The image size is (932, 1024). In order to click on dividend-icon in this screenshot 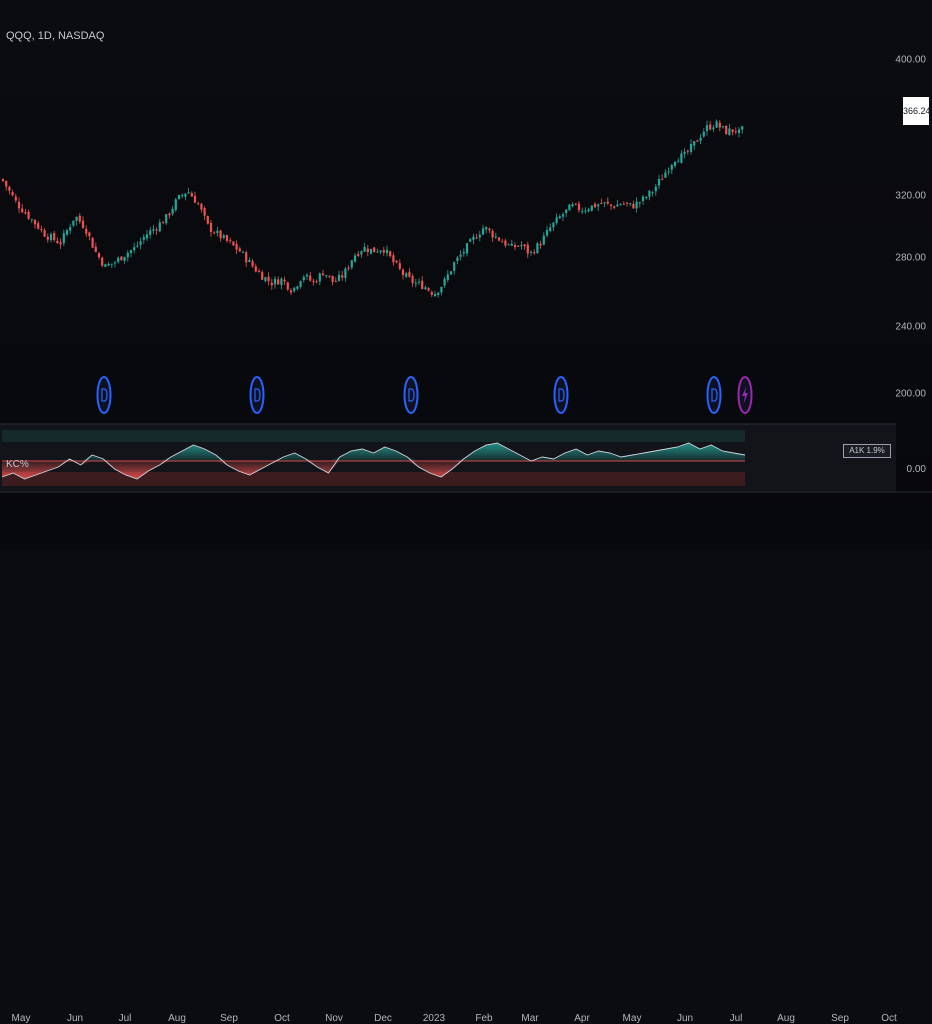, I will do `click(411, 395)`.